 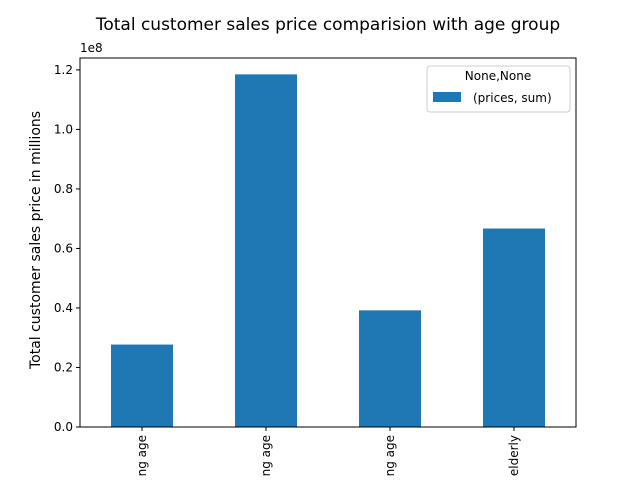 What do you see at coordinates (512, 98) in the screenshot?
I see `legend-entry-label: (prices, sum)` at bounding box center [512, 98].